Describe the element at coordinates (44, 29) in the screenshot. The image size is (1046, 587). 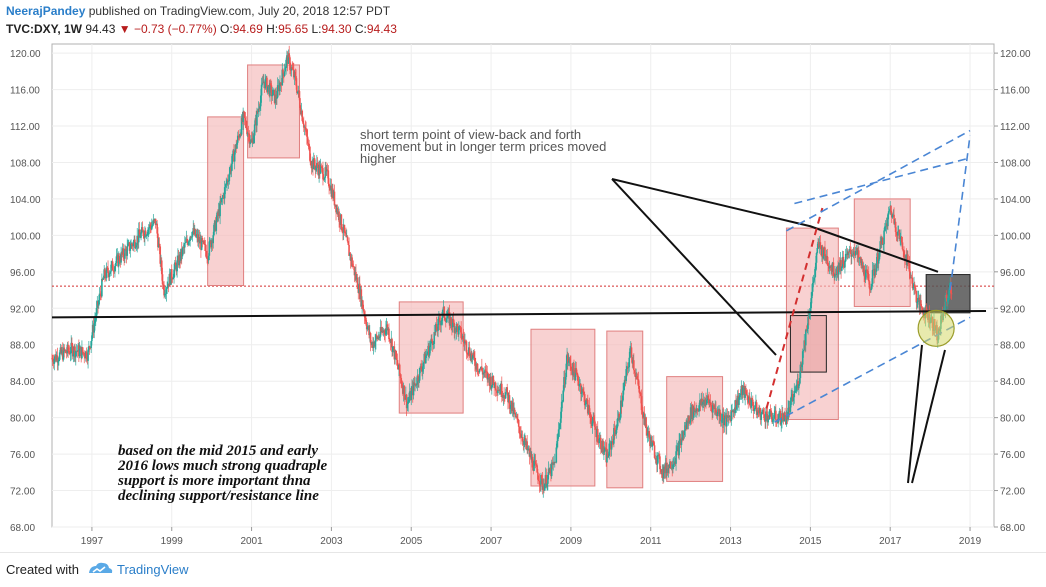
I see `symbol-label: TVC:DXY, 1W` at that location.